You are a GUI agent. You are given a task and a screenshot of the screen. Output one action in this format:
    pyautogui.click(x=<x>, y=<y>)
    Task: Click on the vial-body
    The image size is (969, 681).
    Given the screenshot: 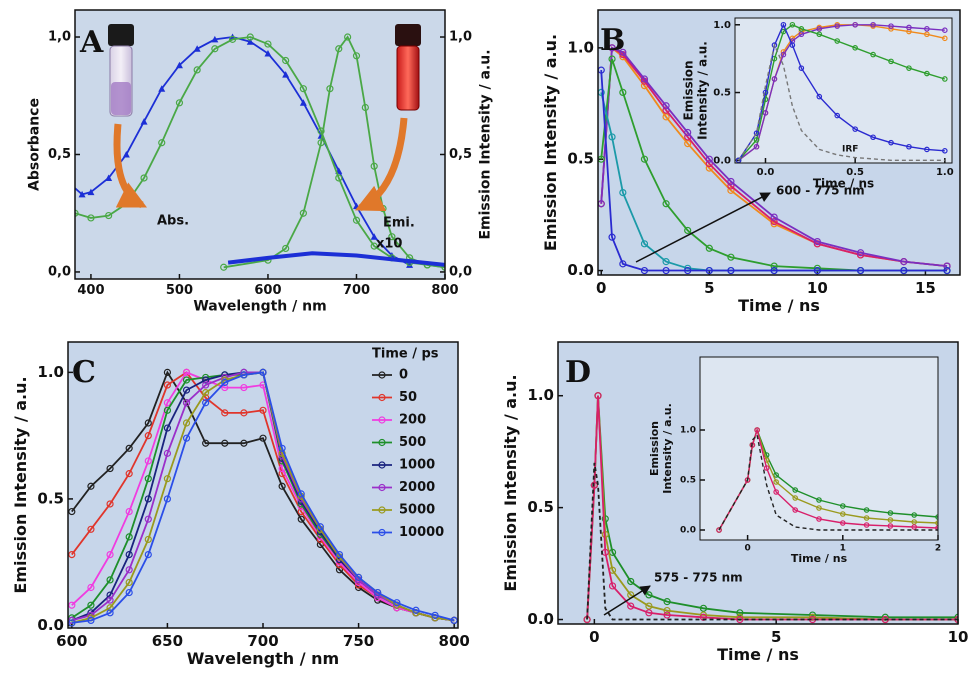 What is the action you would take?
    pyautogui.click(x=408, y=78)
    